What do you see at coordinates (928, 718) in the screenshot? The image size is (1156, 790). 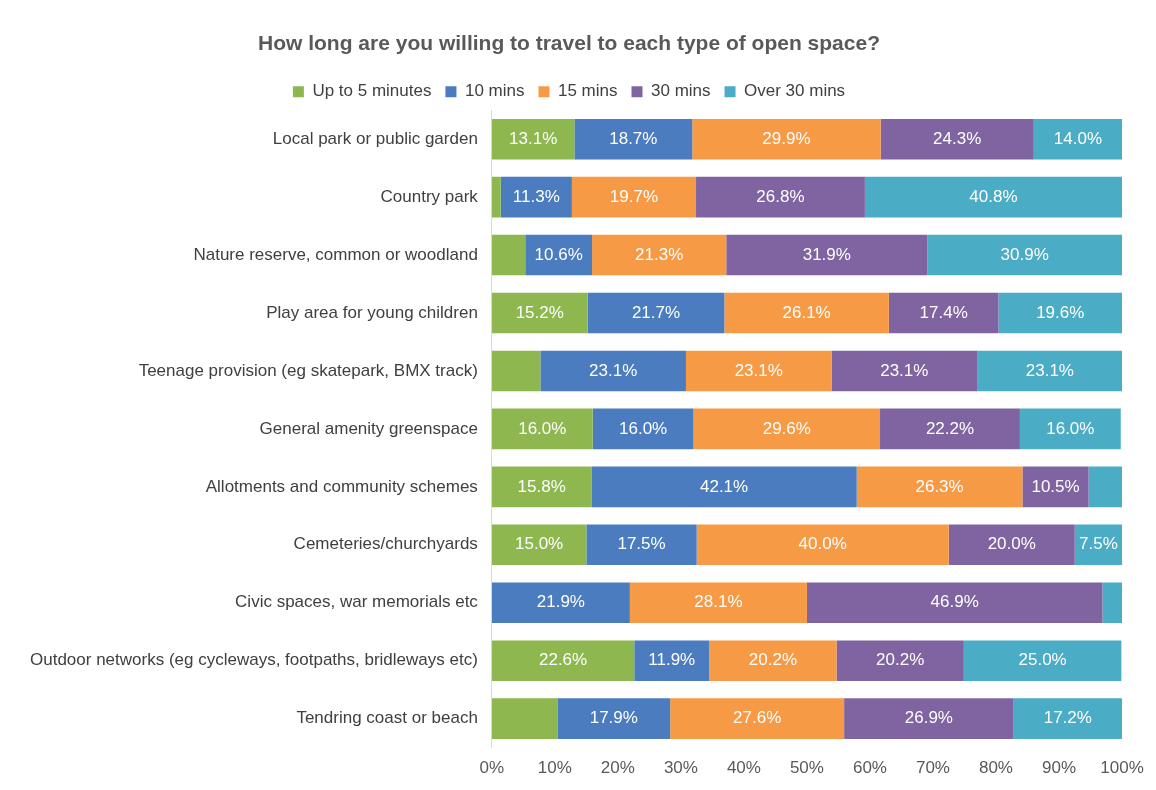 I see `data-label: 26.9%` at bounding box center [928, 718].